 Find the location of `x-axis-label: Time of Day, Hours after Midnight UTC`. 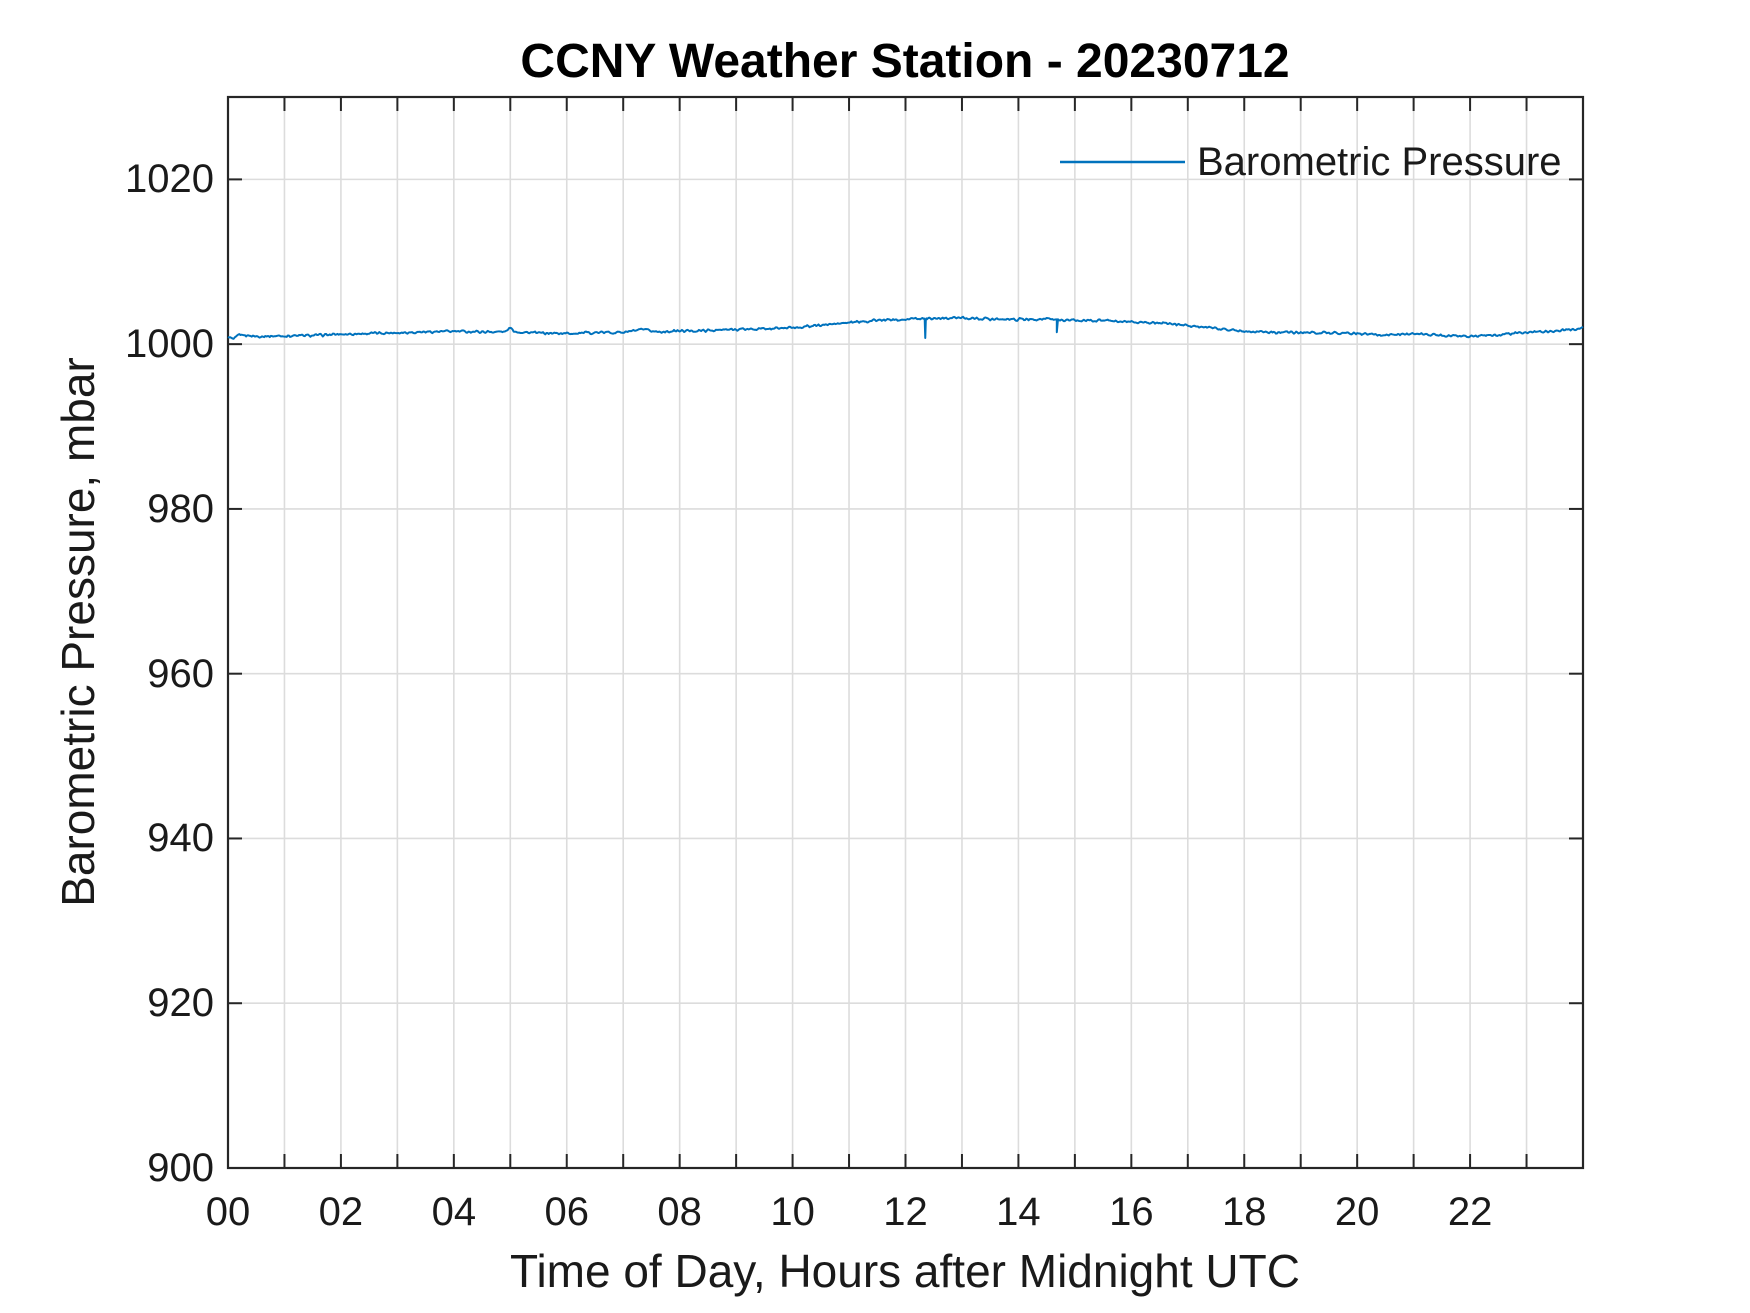

x-axis-label: Time of Day, Hours after Midnight UTC is located at coordinates (905, 1271).